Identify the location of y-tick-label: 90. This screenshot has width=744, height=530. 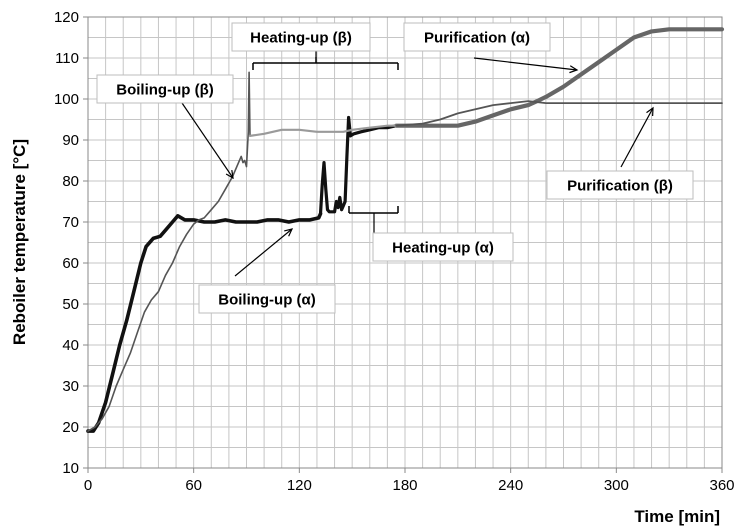
(70, 140).